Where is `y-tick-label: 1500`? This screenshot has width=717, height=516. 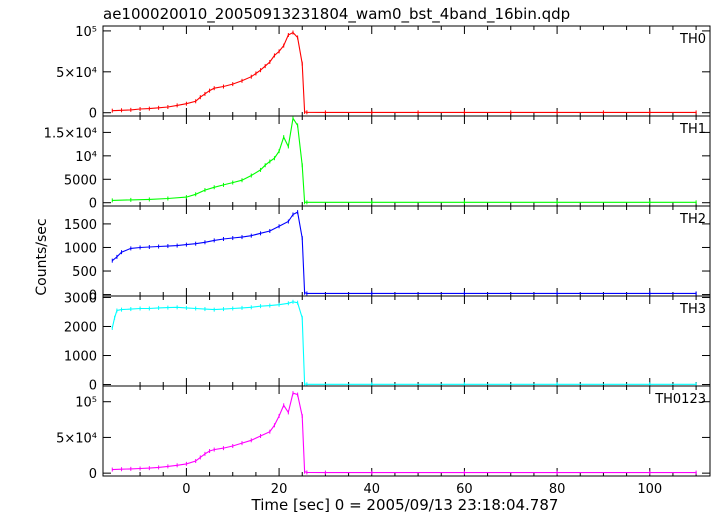 y-tick-label: 1500 is located at coordinates (80, 225).